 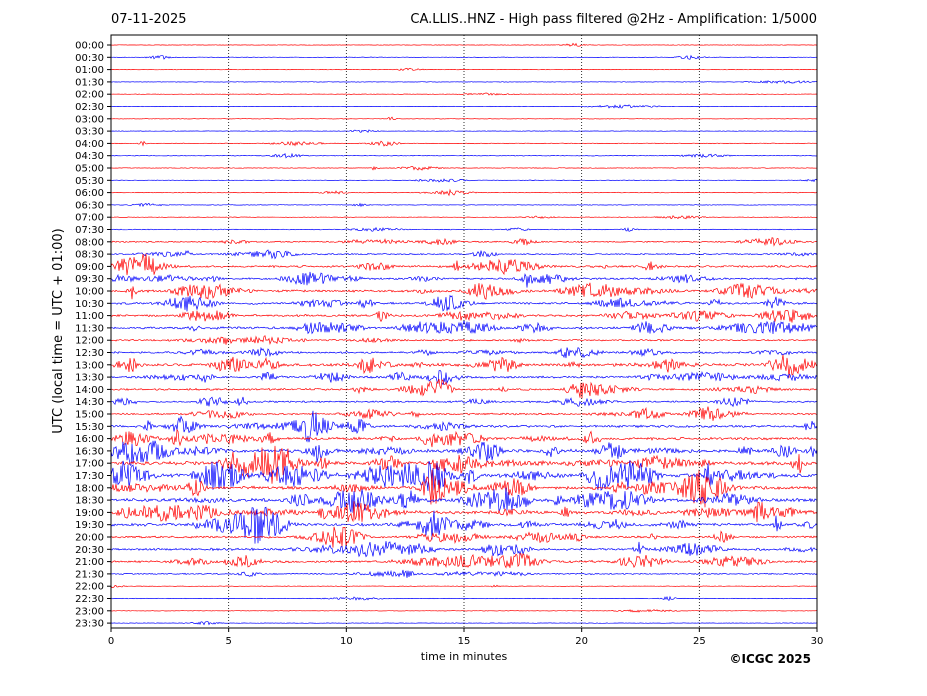 I want to click on y-tick-label: 23:30, so click(x=89, y=624).